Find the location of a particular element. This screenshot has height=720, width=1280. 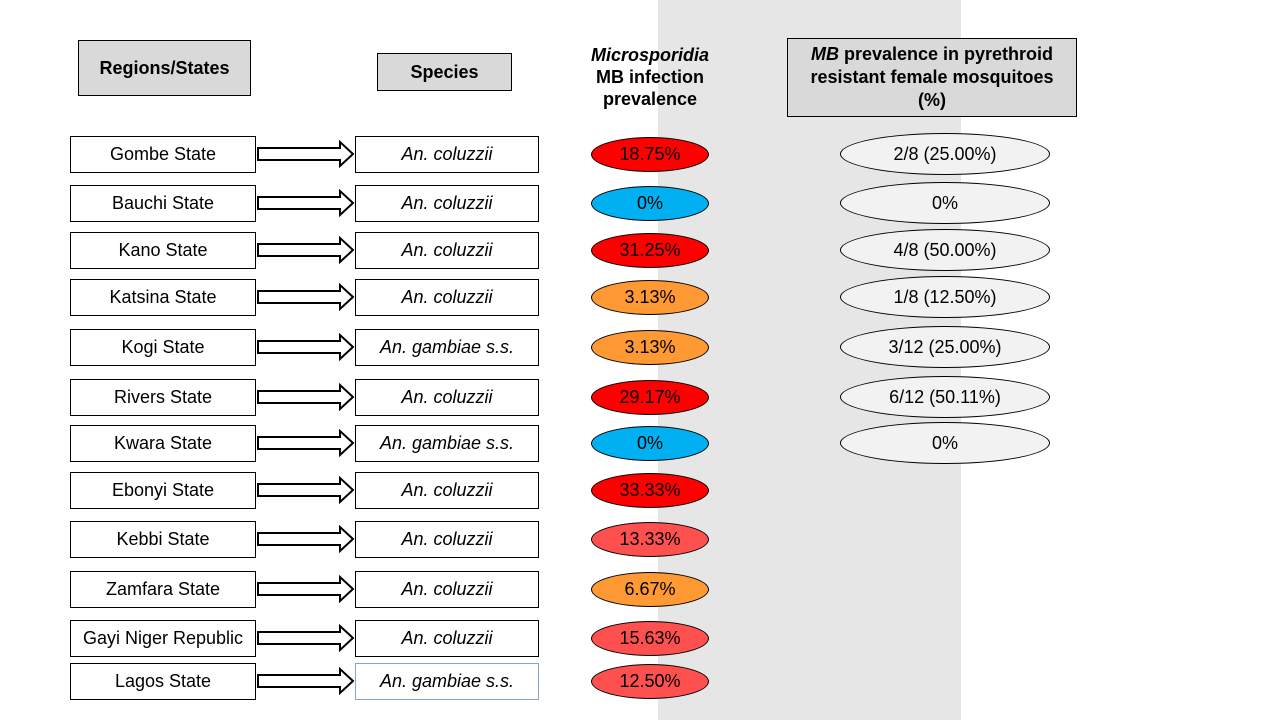

region-box: Kogi State is located at coordinates (163, 347).